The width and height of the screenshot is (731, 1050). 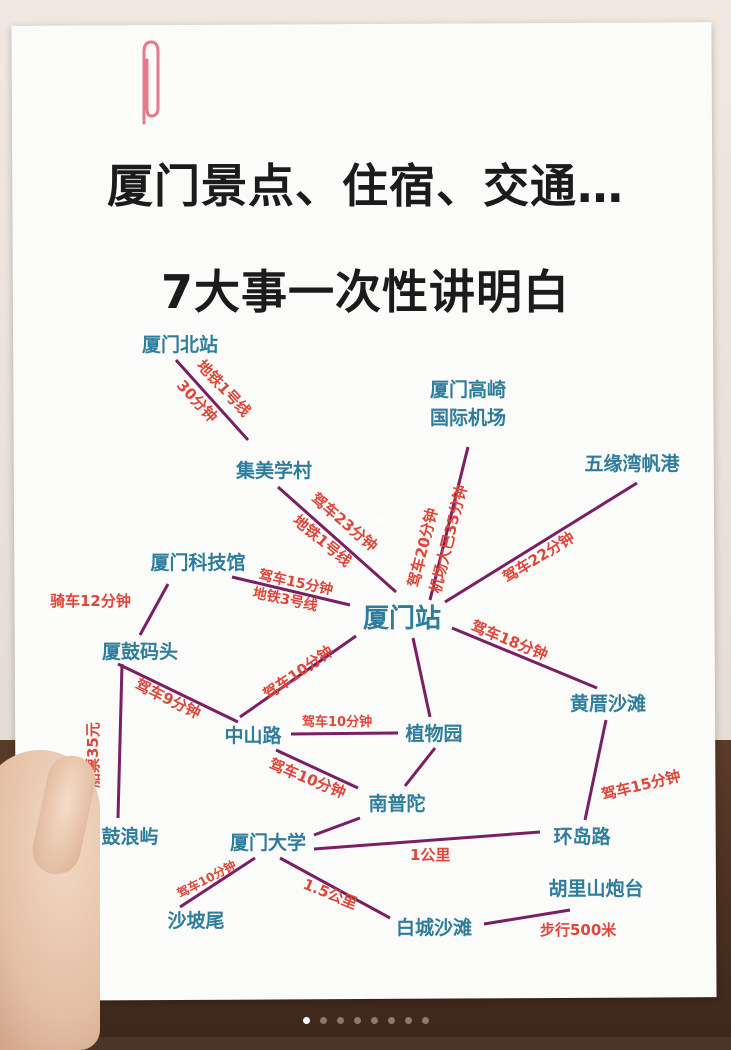 What do you see at coordinates (317, 769) in the screenshot?
I see `edge-line-zhongshan-nanputuo` at bounding box center [317, 769].